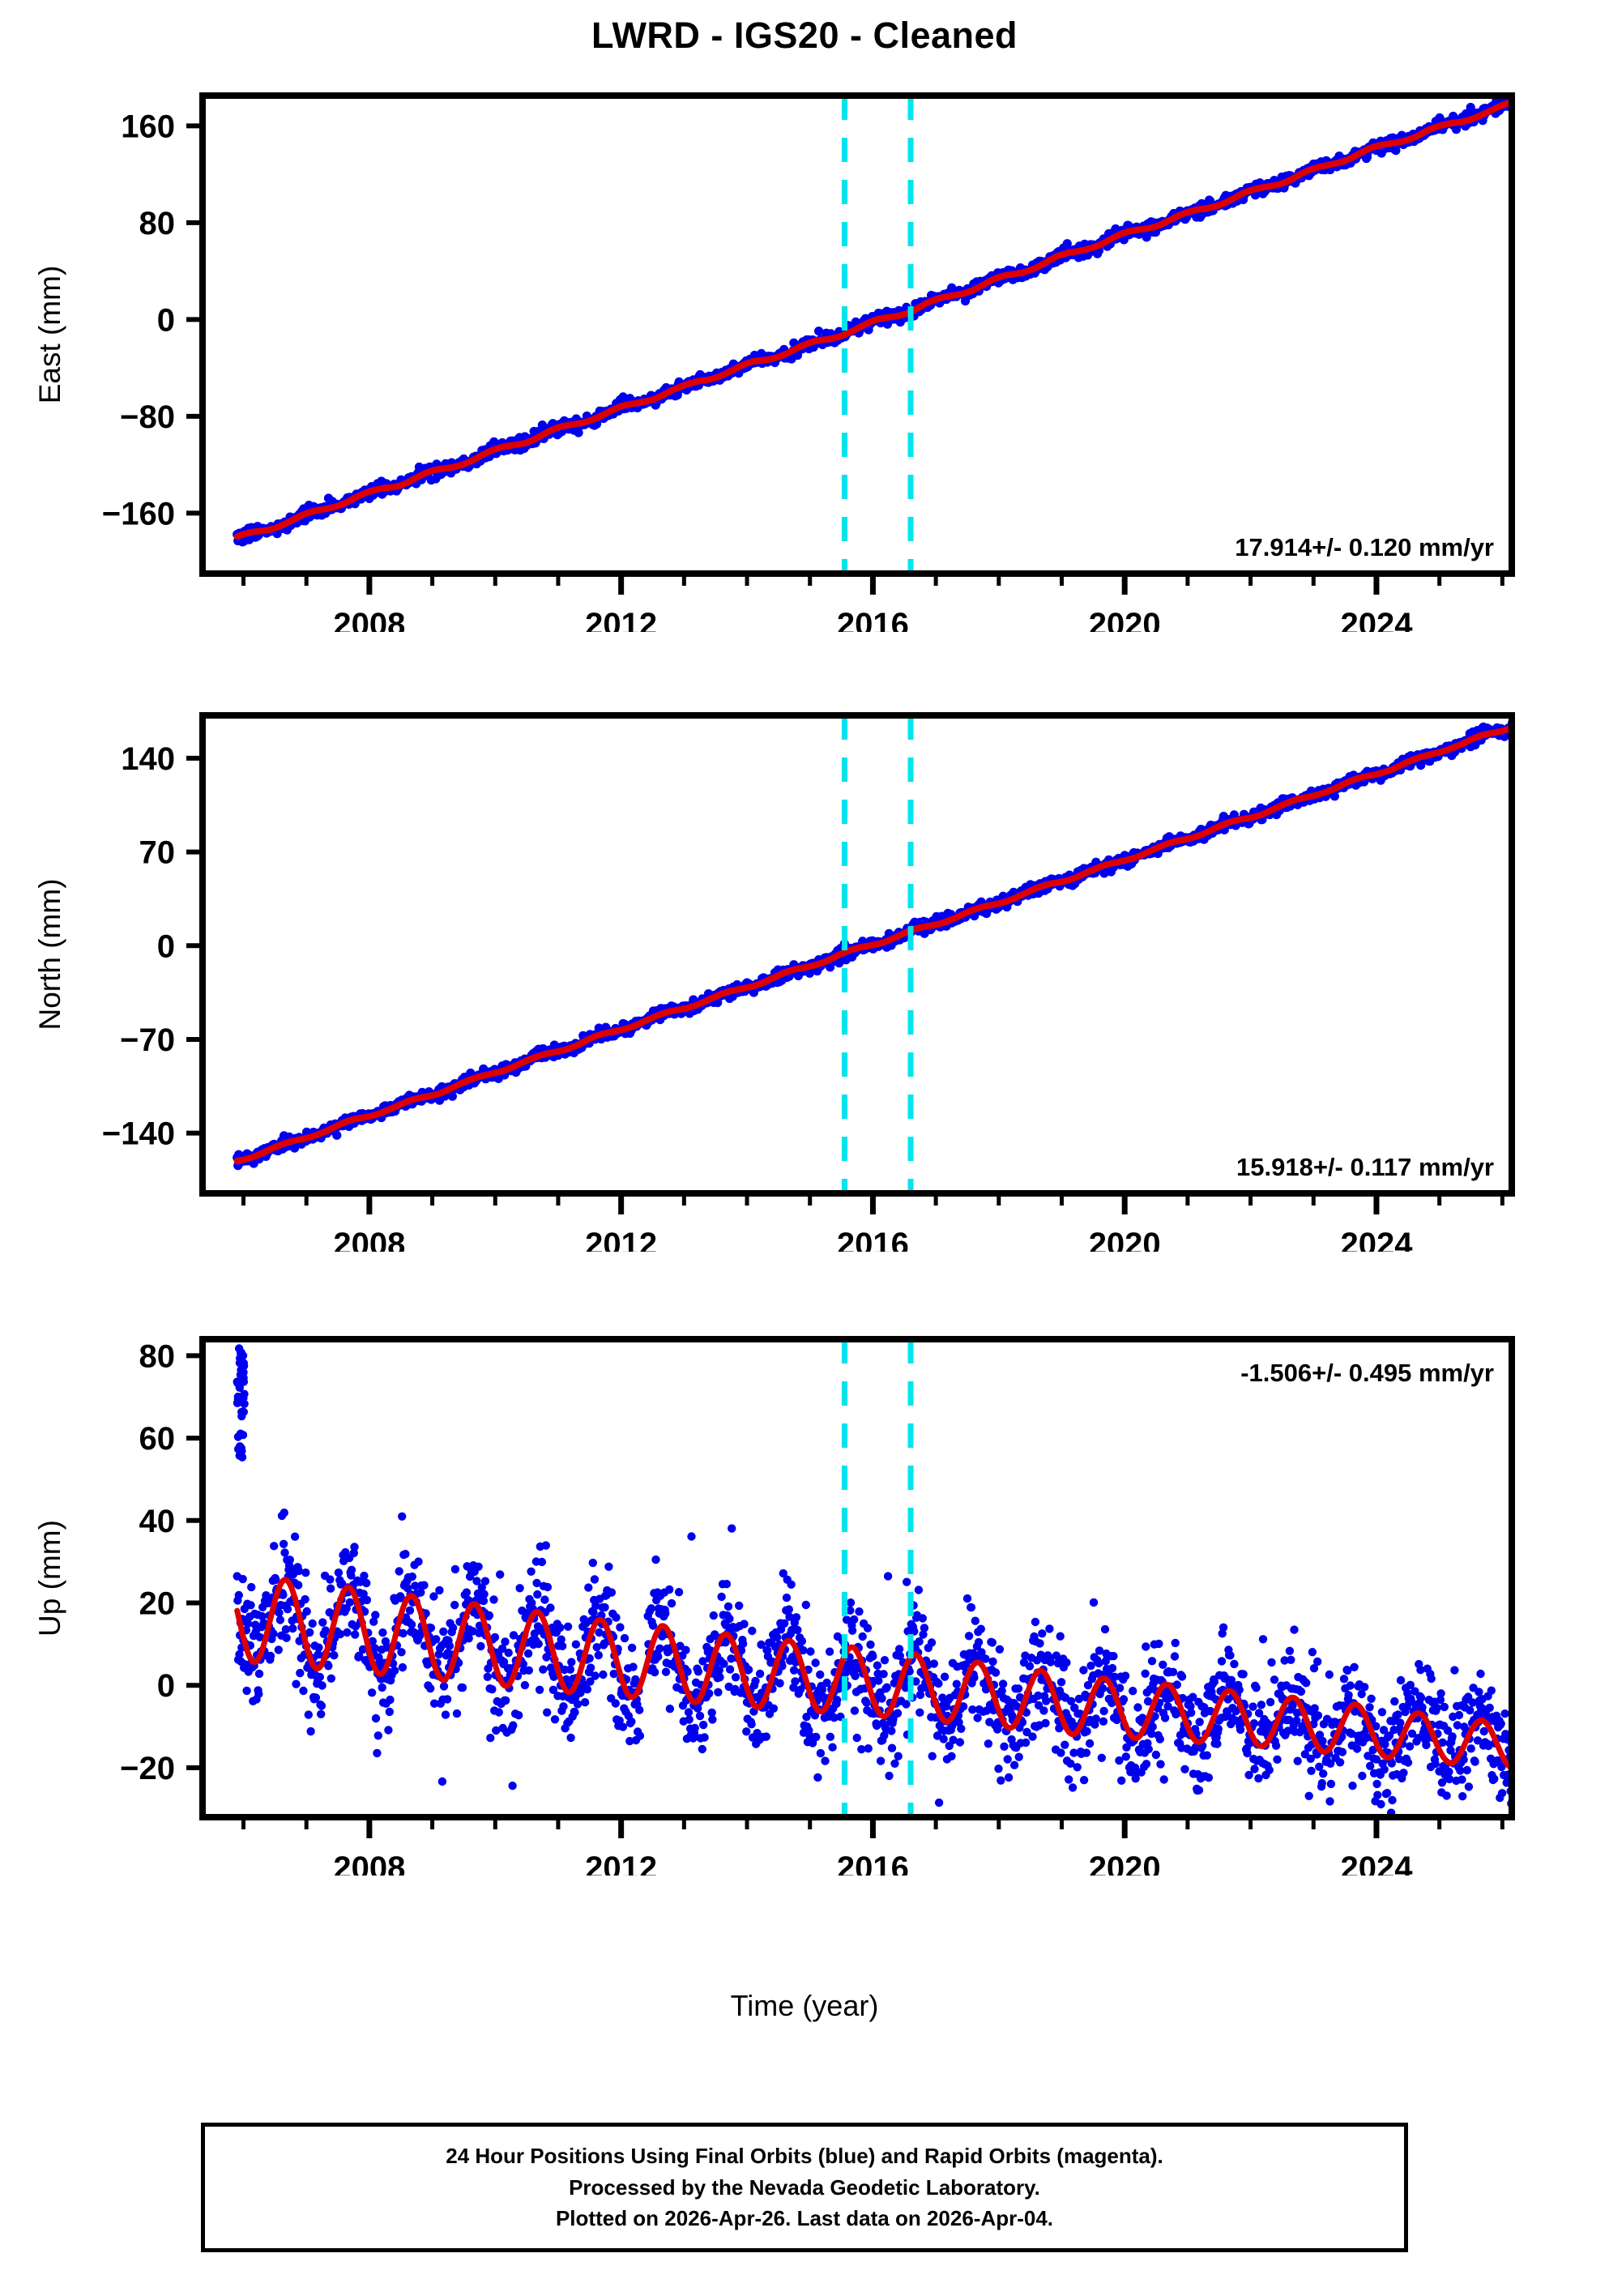 This screenshot has height=2296, width=1609. I want to click on ytick-label-north-0: 140, so click(148, 759).